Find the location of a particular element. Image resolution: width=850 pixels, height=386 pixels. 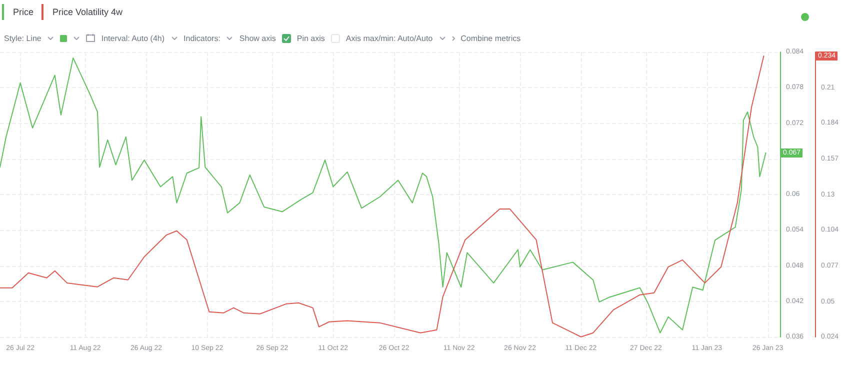

text: Interval: Auto (4h) is located at coordinates (133, 38).